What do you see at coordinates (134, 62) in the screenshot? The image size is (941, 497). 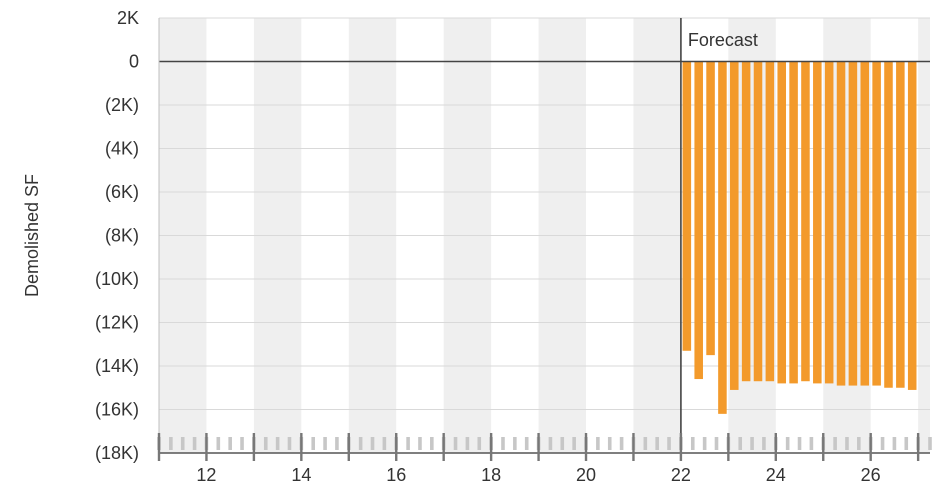 I see `y-tick-label: 0` at bounding box center [134, 62].